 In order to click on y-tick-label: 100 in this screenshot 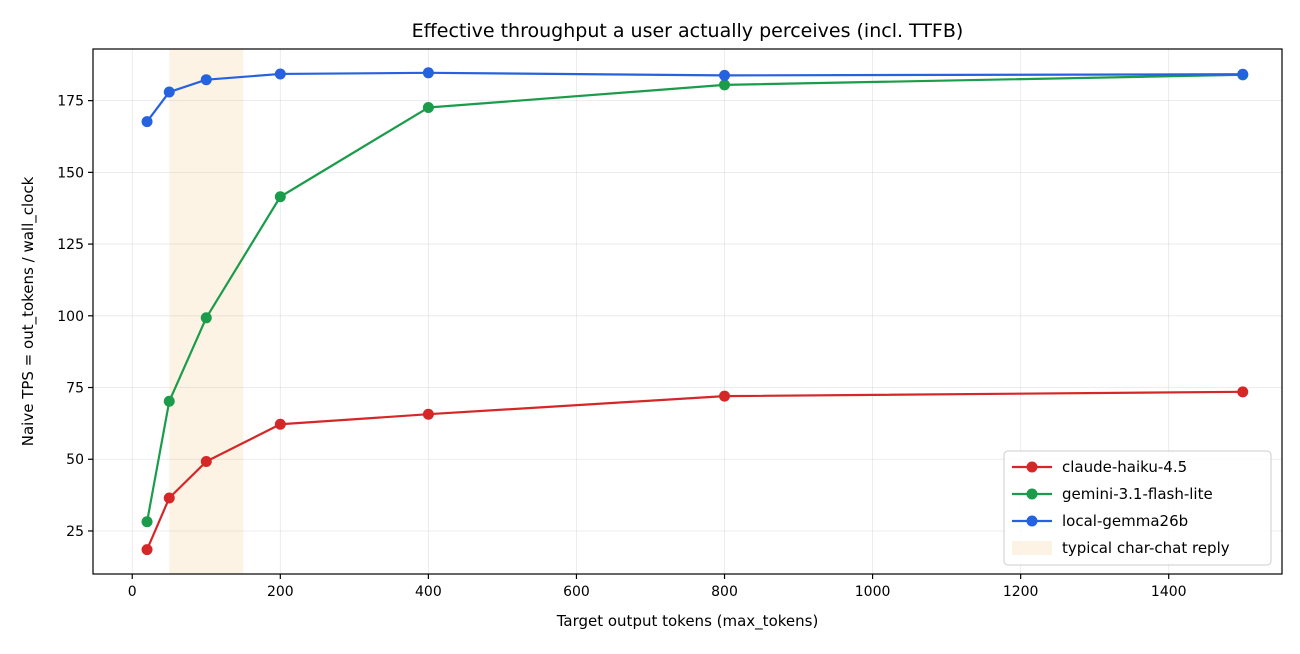, I will do `click(70, 317)`.